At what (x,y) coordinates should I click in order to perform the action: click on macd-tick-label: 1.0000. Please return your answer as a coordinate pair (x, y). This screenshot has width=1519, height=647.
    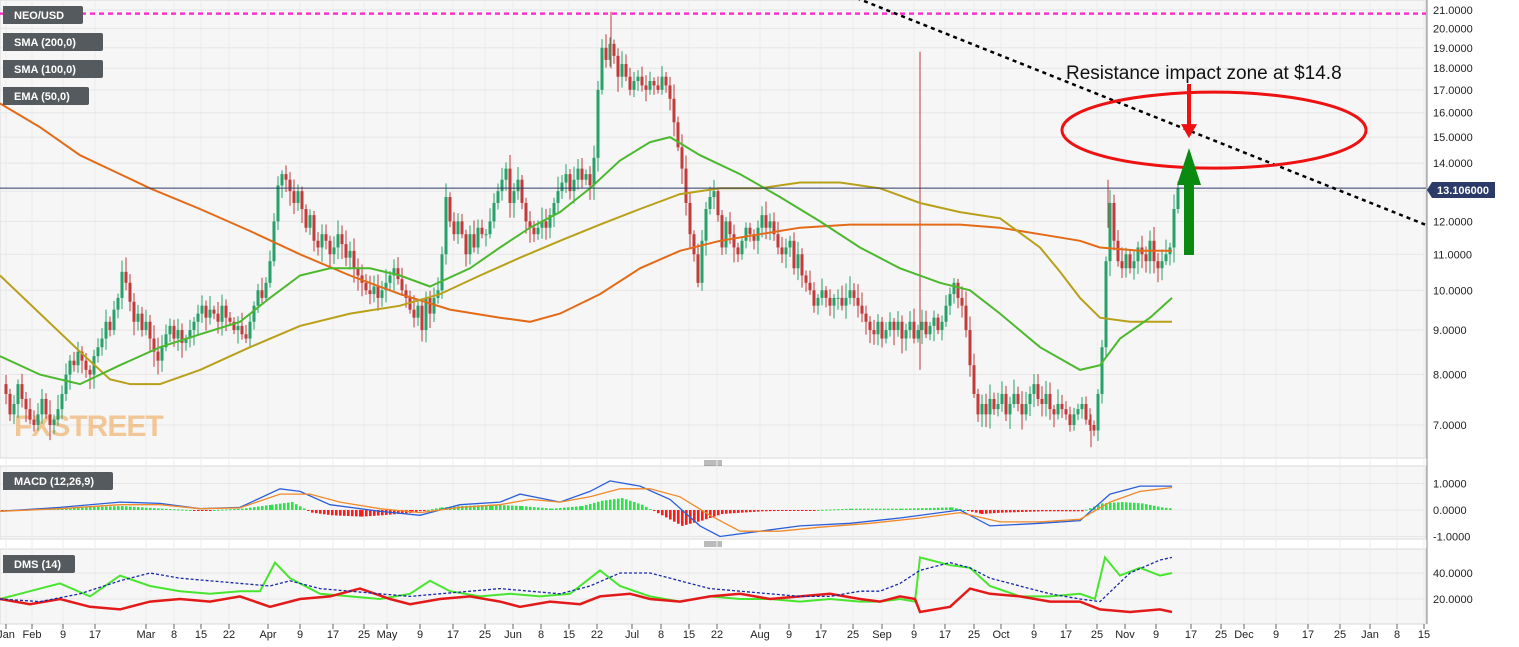
    Looking at the image, I should click on (1450, 485).